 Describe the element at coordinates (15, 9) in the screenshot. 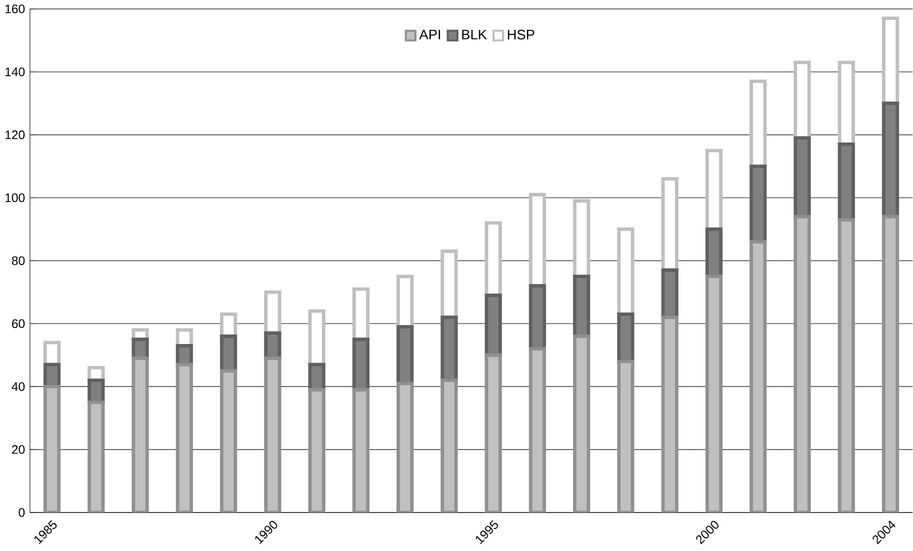

I see `y-tick-label: 160` at that location.